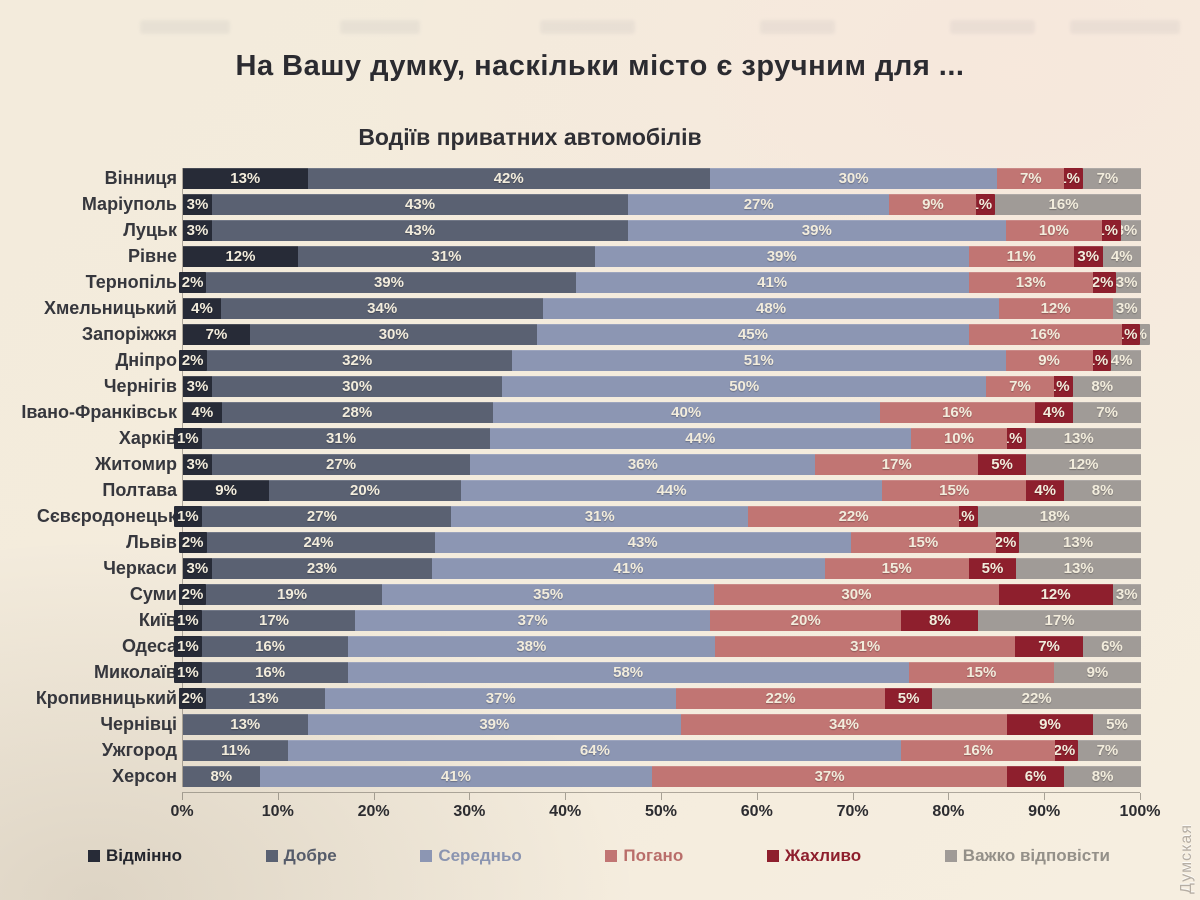 The image size is (1200, 900). Describe the element at coordinates (1126, 594) in the screenshot. I see `bar-segment-vazhko-vidpovisty: 3%` at that location.